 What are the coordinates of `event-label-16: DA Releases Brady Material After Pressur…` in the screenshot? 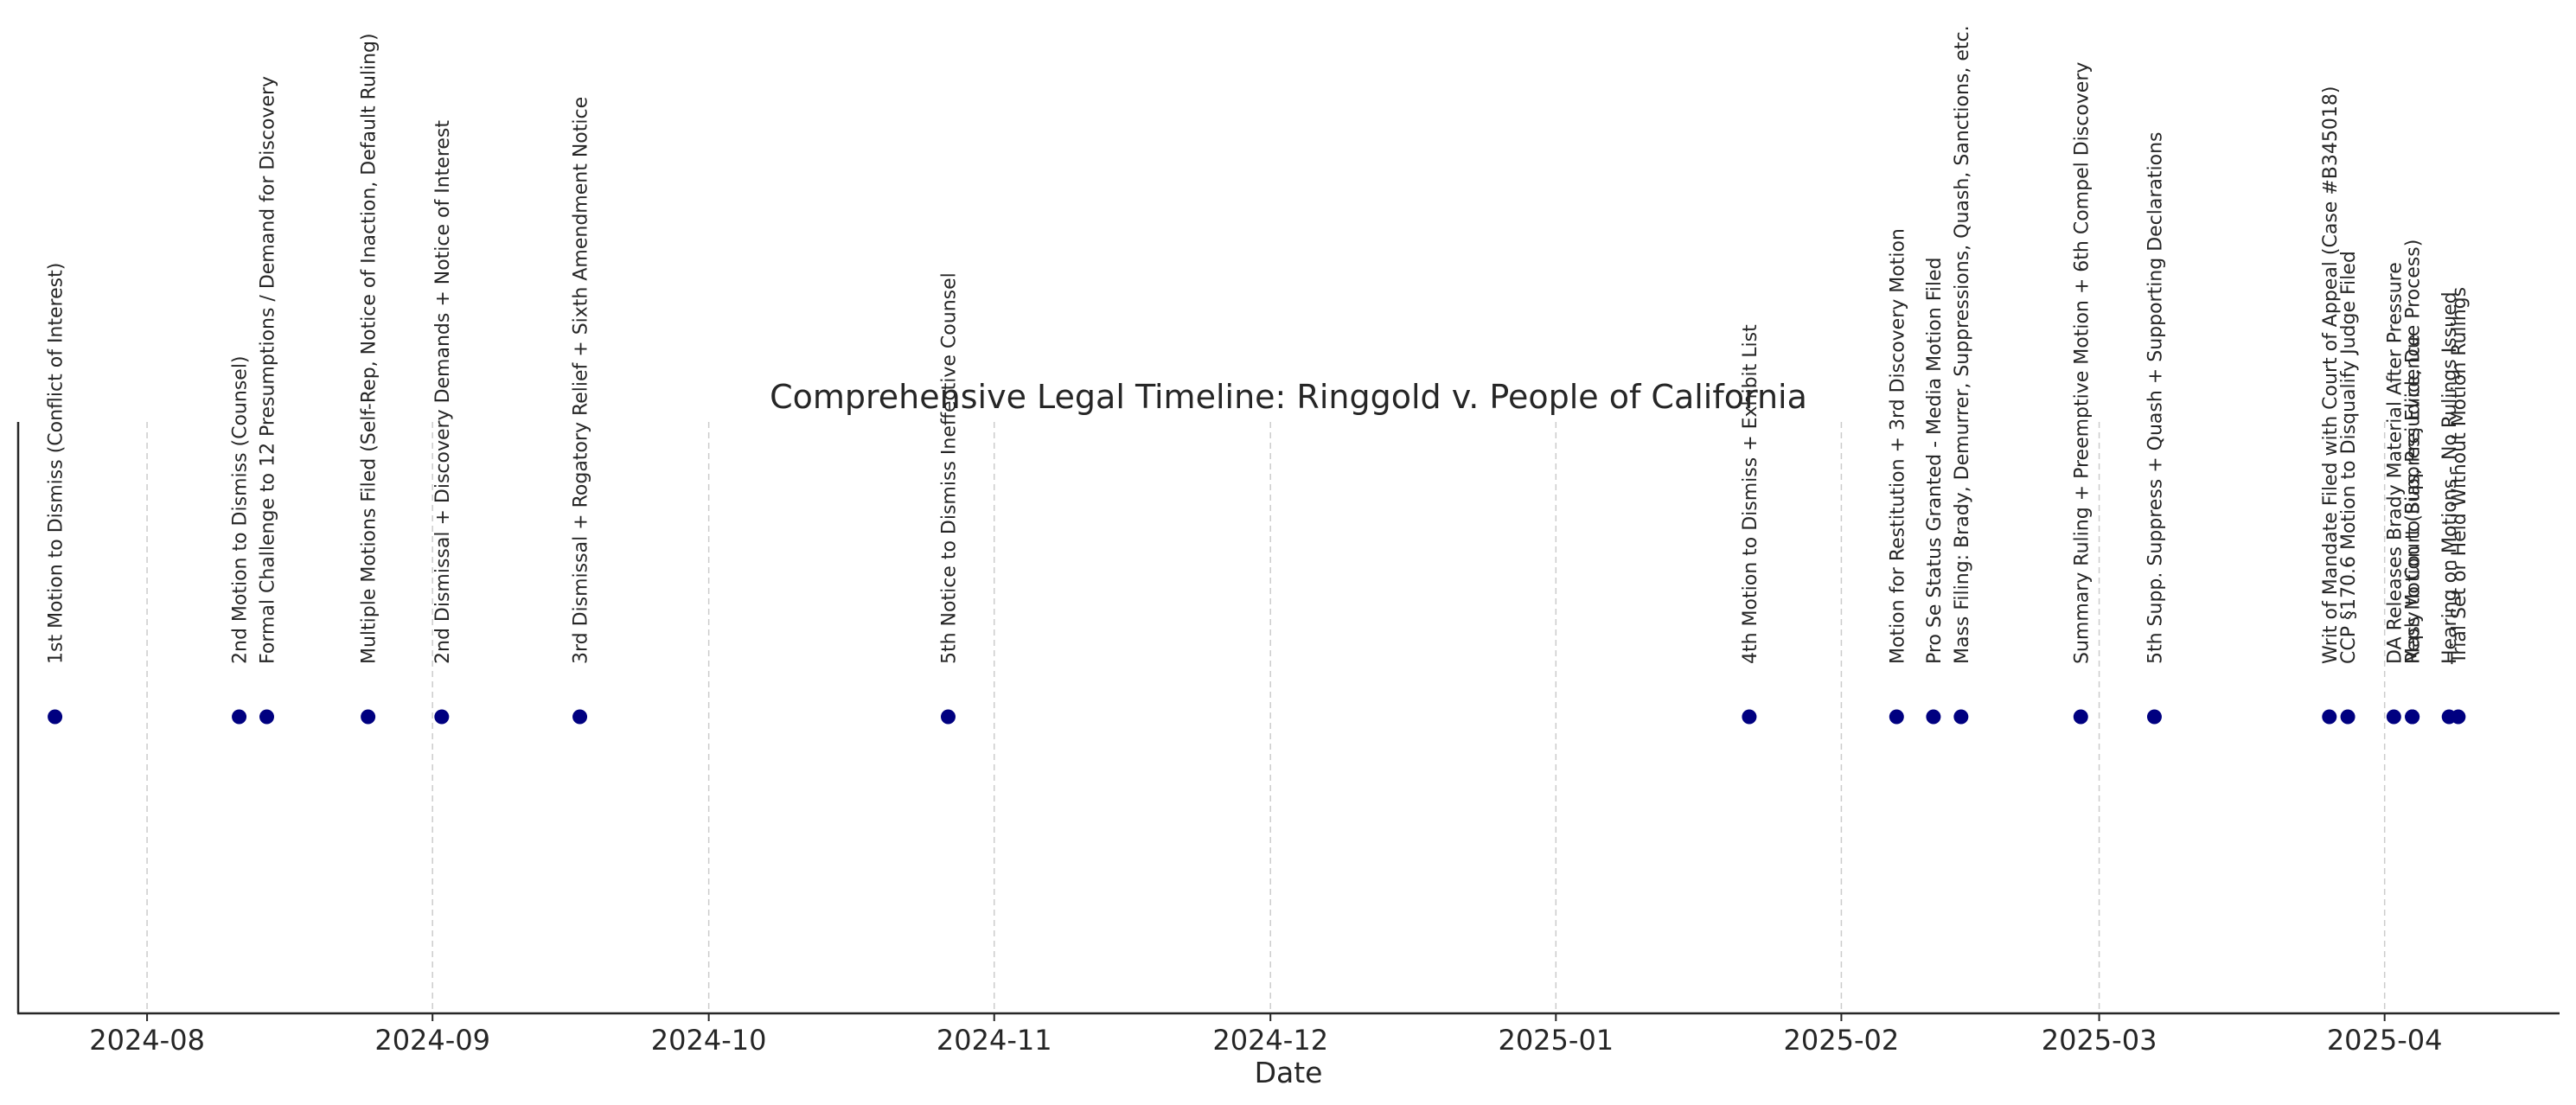 It's located at (2395, 463).